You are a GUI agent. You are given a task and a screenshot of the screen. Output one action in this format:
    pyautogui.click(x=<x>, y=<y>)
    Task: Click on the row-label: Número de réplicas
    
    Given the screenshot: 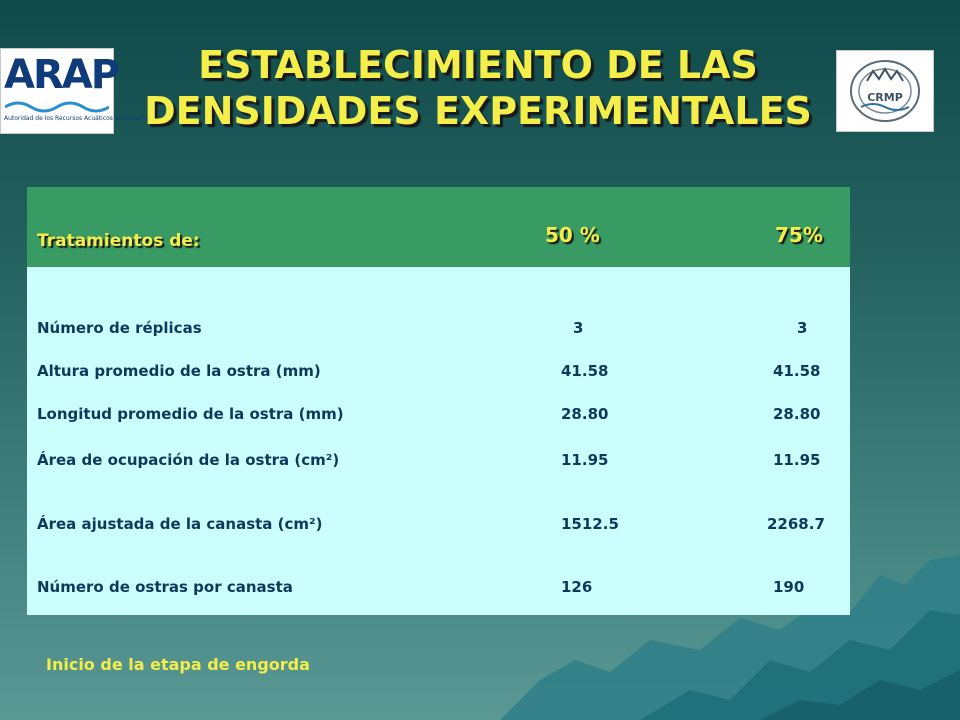 What is the action you would take?
    pyautogui.click(x=119, y=328)
    